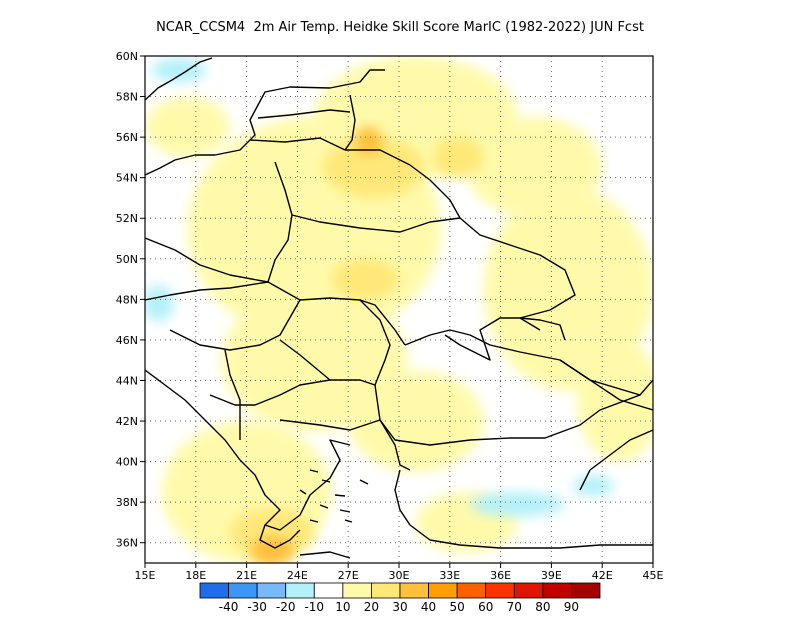  Describe the element at coordinates (235, 325) in the screenshot. I see `border-hungary-south` at that location.